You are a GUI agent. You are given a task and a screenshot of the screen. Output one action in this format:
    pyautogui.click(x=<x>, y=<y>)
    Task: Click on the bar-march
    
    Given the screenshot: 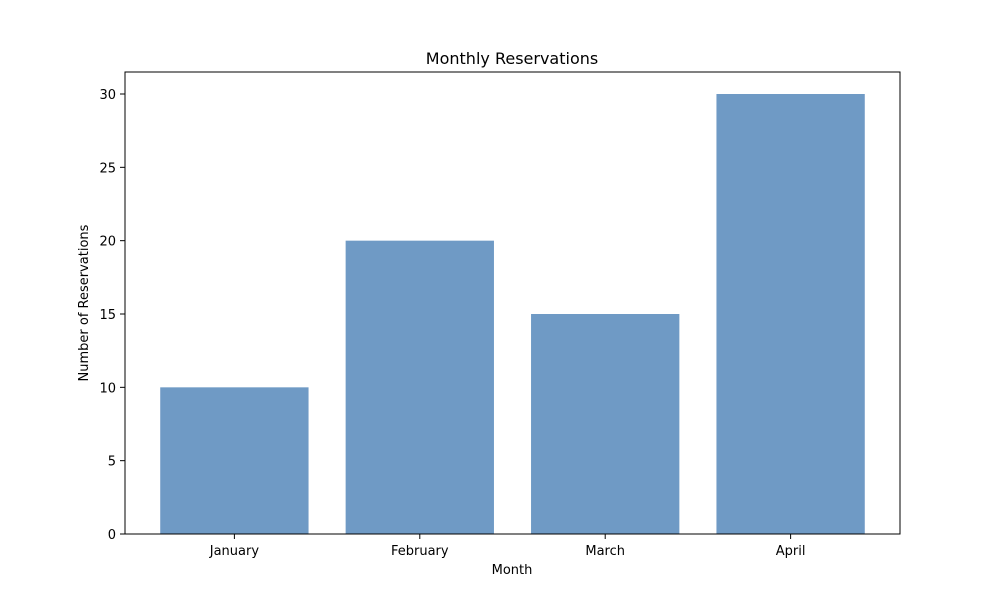 What is the action you would take?
    pyautogui.click(x=605, y=424)
    